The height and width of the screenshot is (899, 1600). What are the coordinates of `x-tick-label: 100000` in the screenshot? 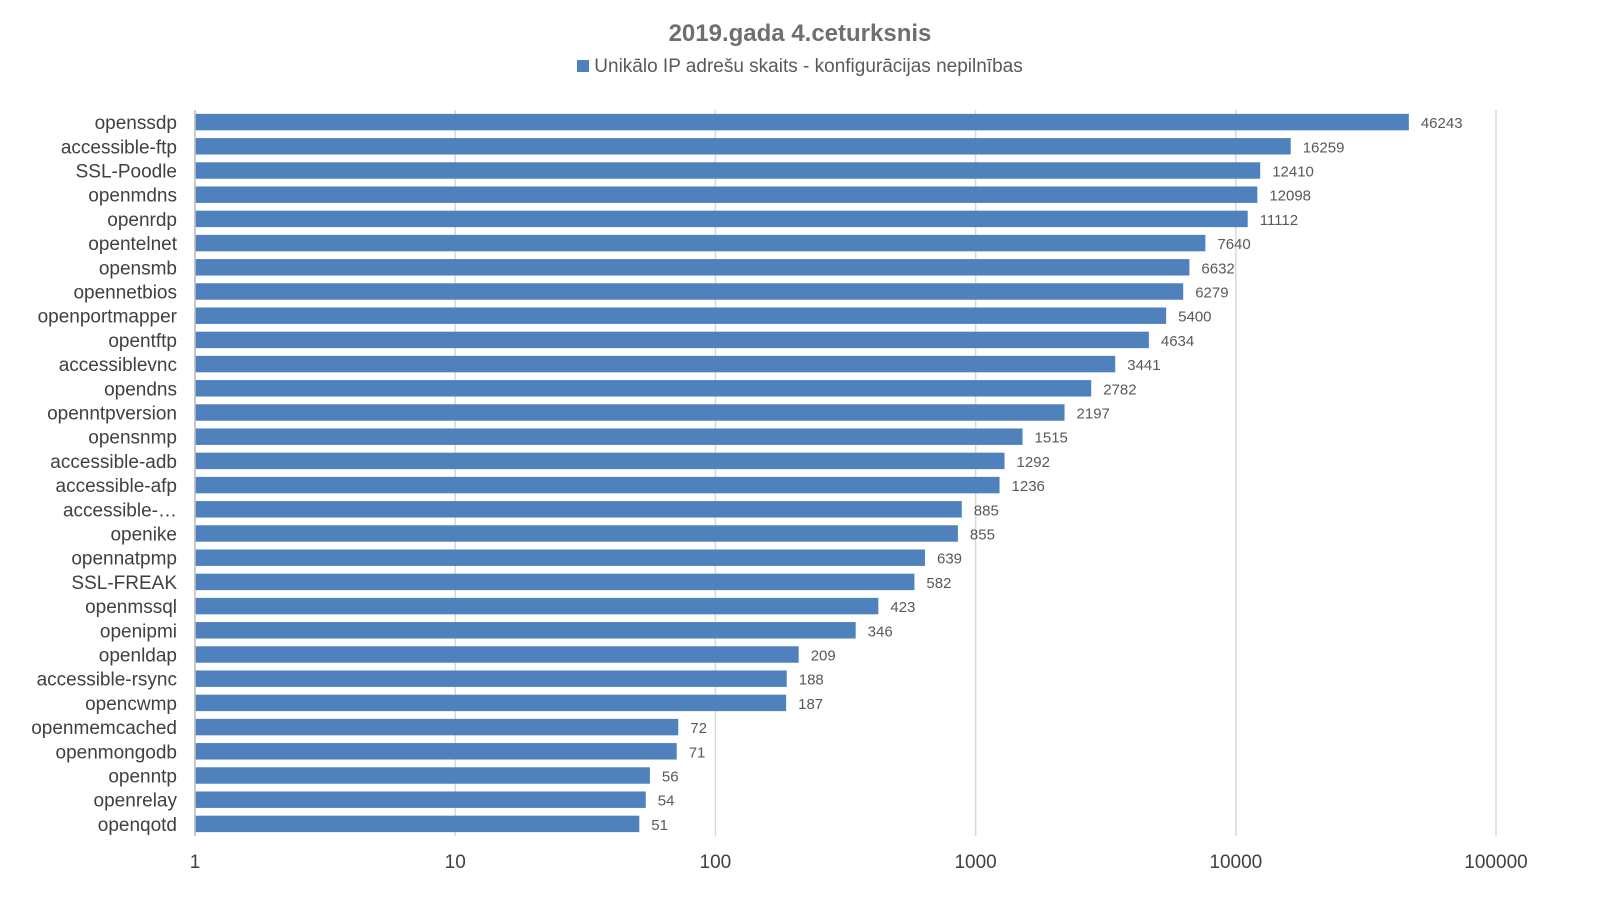 It's located at (1495, 862).